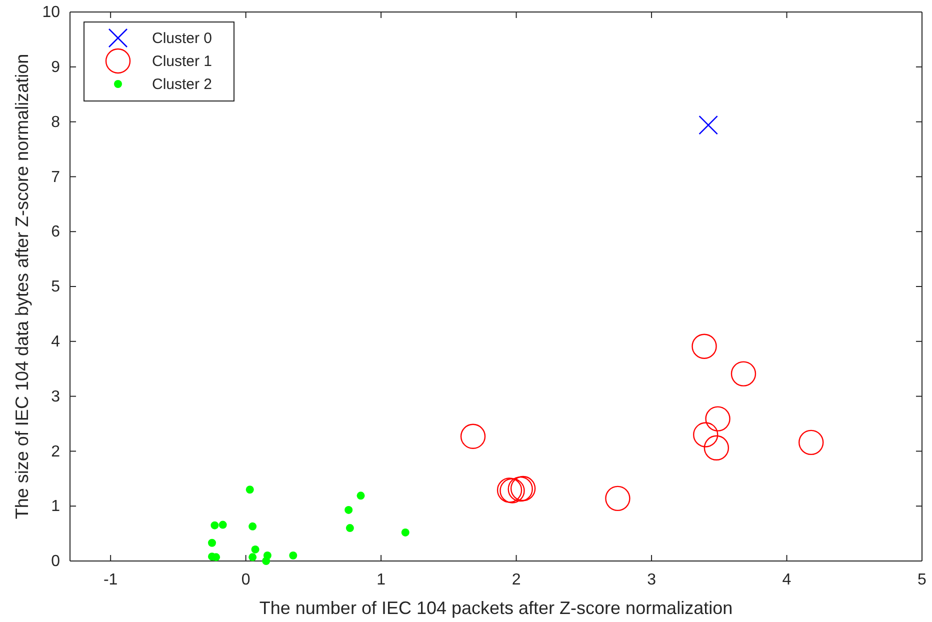  Describe the element at coordinates (55, 177) in the screenshot. I see `y-tick-label: 7` at that location.